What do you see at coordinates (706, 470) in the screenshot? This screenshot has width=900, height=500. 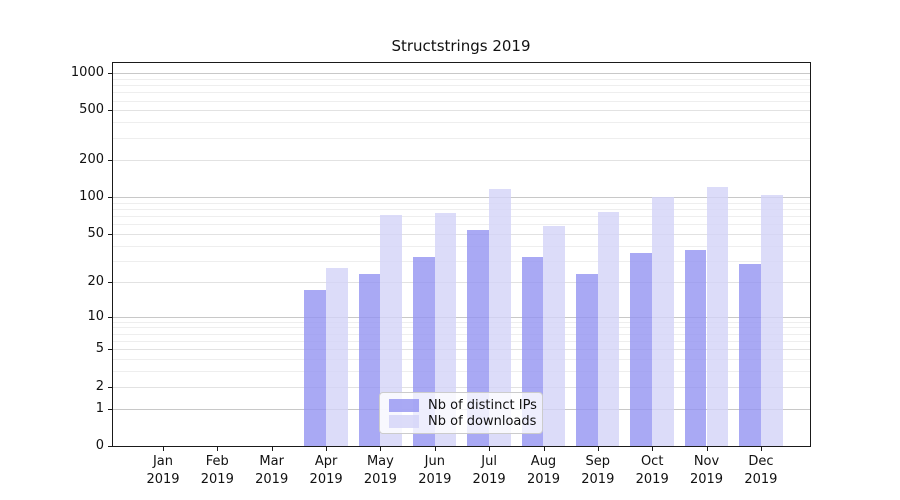 I see `x-tick-label: Nov 2019` at bounding box center [706, 470].